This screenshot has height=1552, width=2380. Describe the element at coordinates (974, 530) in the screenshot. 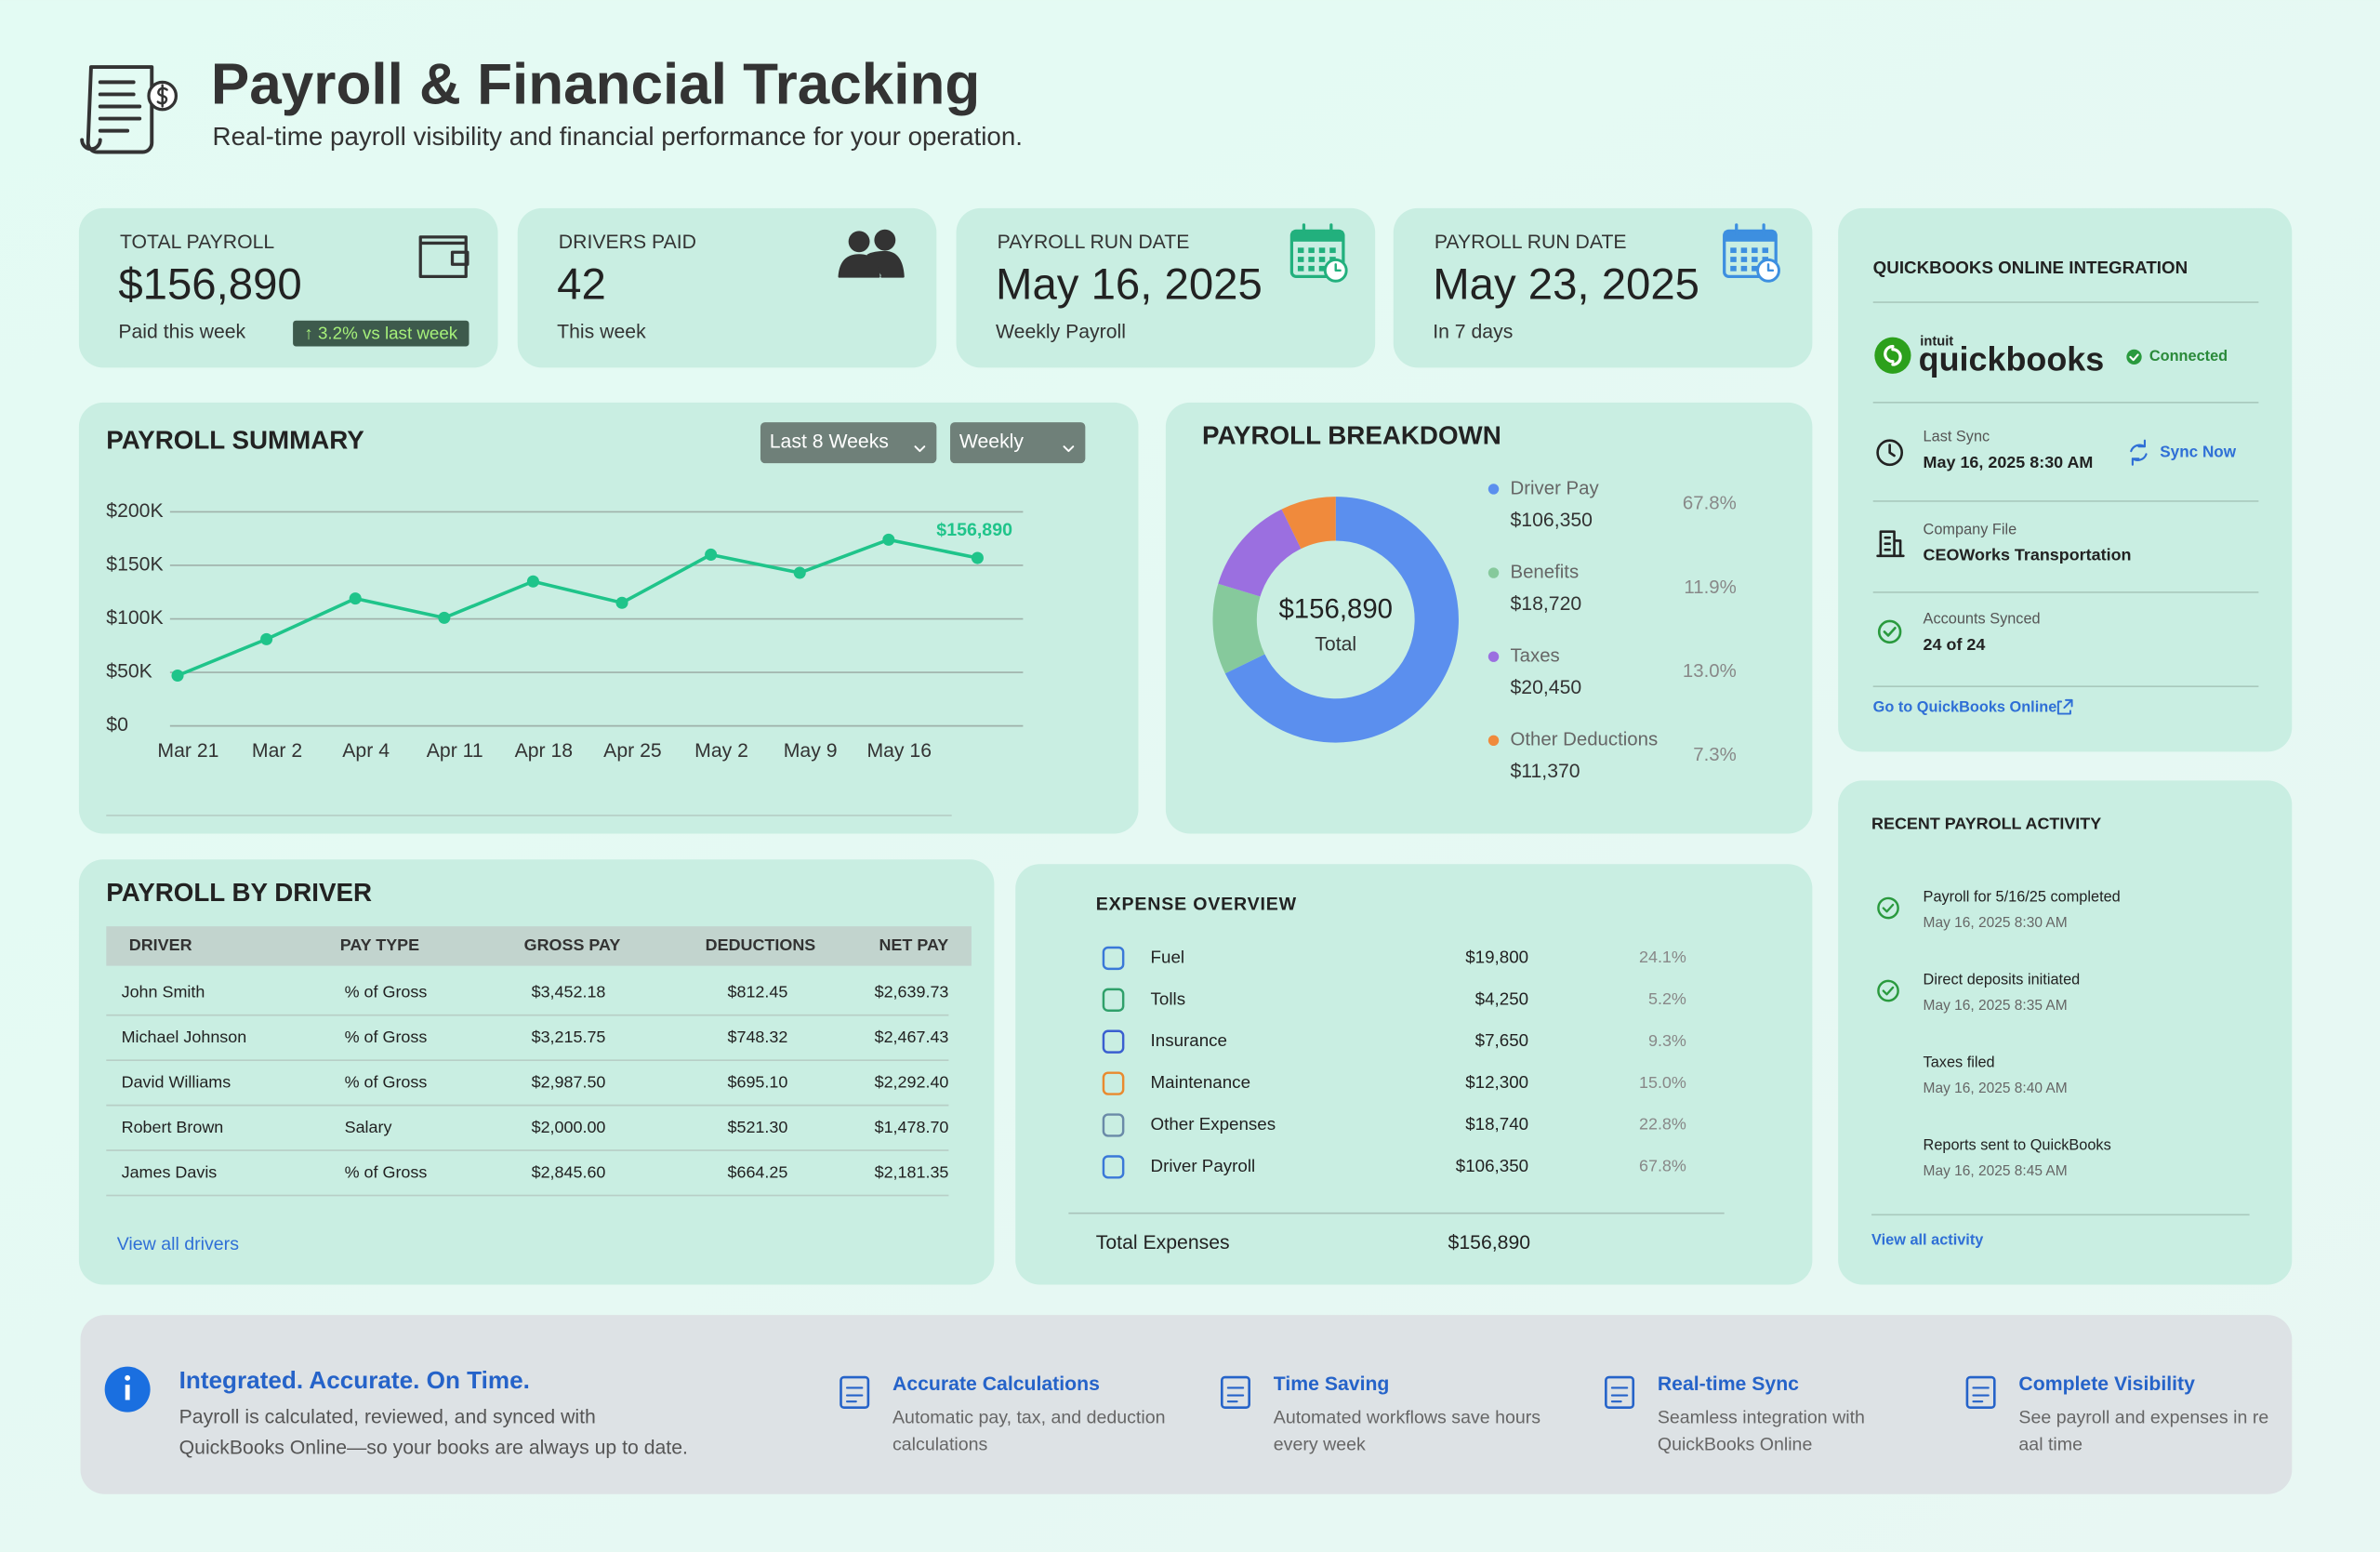

I see `data-label: $156,890` at that location.